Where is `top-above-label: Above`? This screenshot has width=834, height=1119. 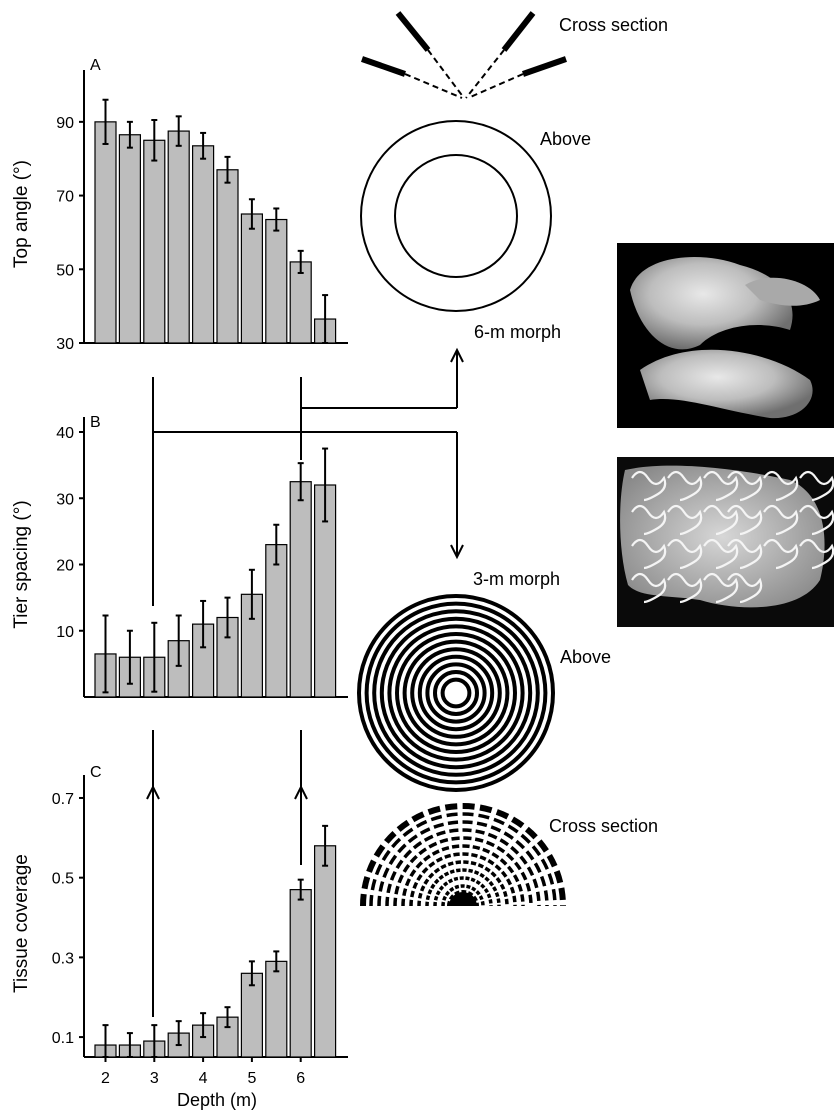 top-above-label: Above is located at coordinates (565, 139).